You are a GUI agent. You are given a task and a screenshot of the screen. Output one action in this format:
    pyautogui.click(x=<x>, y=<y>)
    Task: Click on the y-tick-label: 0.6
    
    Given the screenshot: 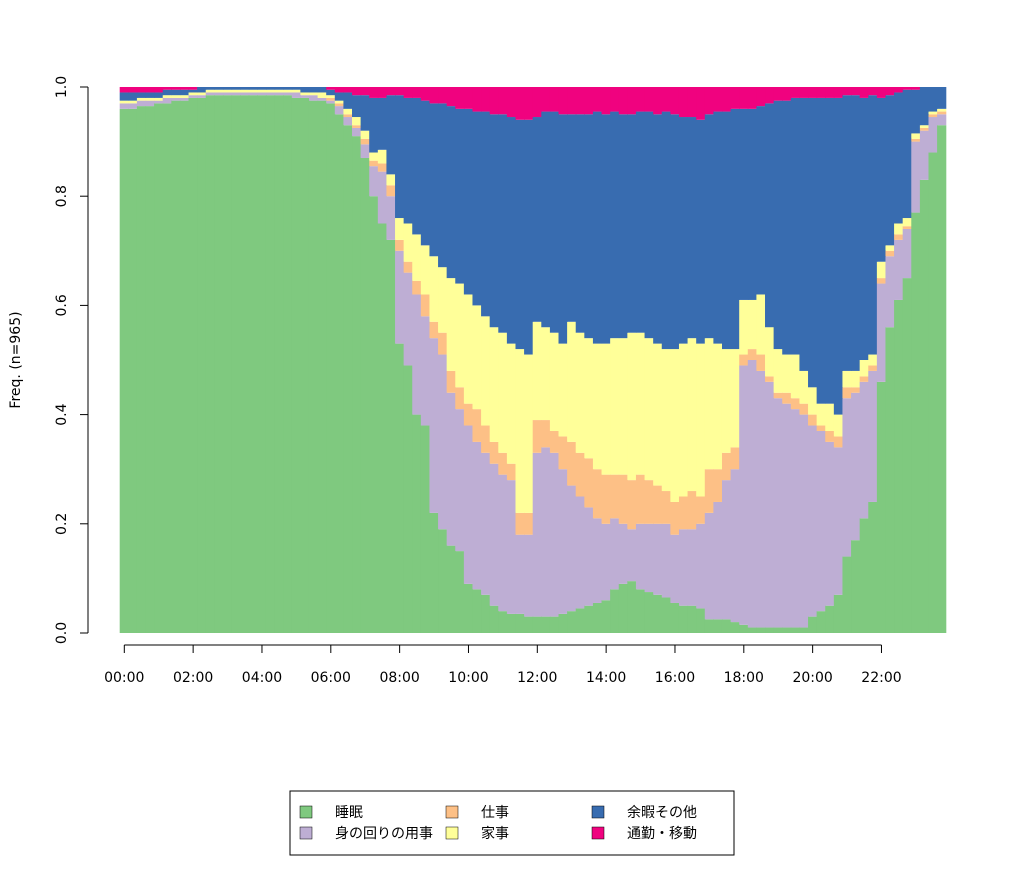 What is the action you would take?
    pyautogui.click(x=62, y=305)
    